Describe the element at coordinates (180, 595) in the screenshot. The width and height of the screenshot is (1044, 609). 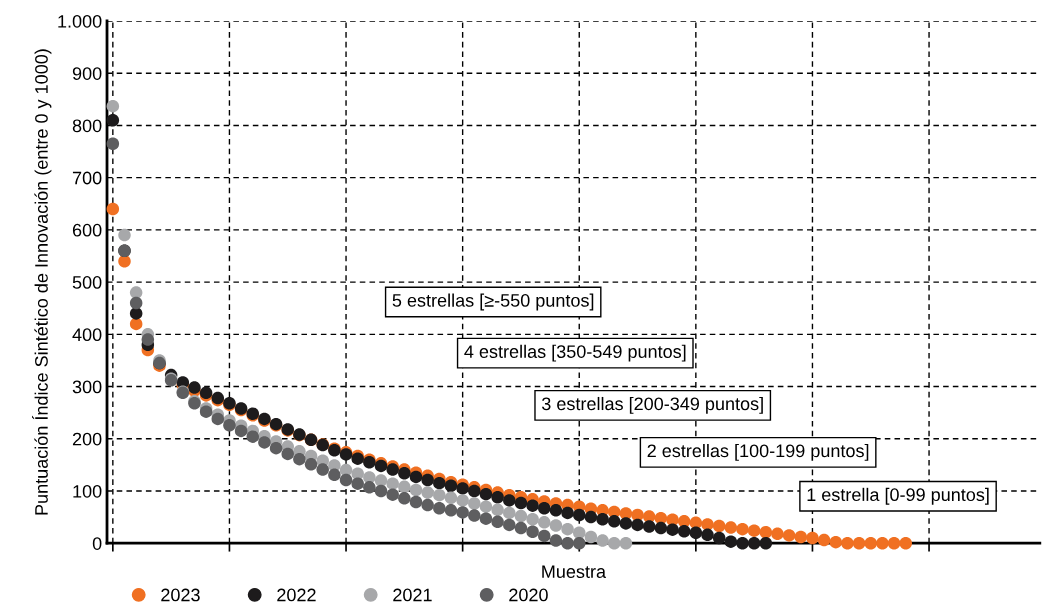
I see `legend-label: 2023` at that location.